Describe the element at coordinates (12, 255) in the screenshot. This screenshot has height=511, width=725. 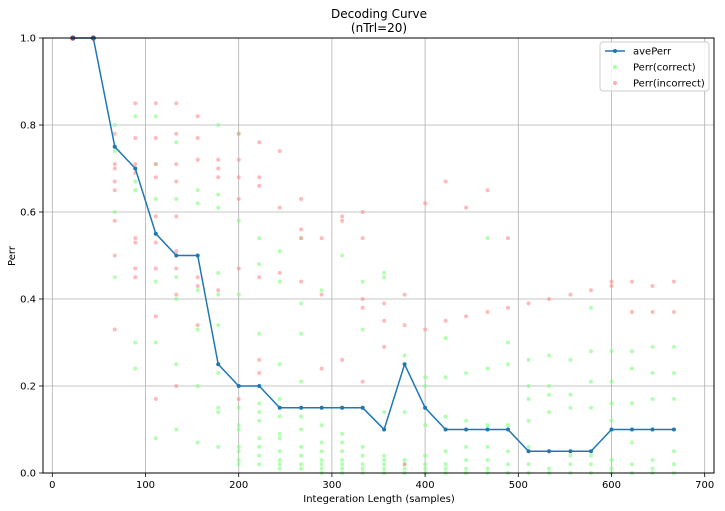
I see `y-axis-label: Perr` at that location.